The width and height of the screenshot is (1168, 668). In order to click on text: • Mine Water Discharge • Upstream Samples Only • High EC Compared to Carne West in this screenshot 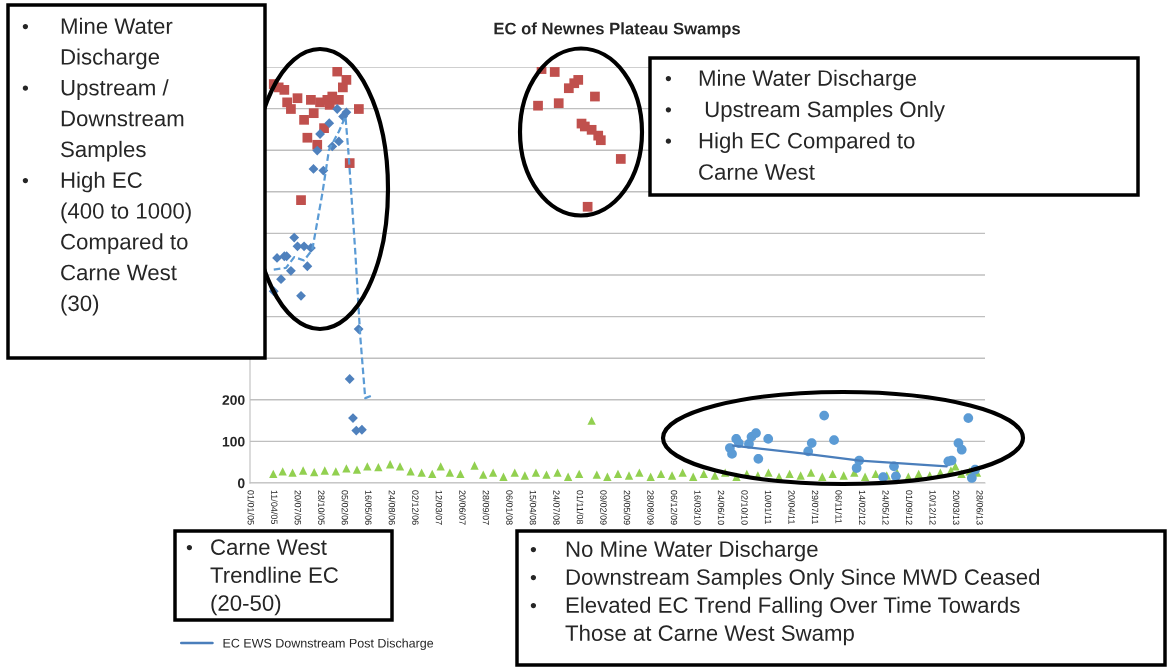, I will do `click(805, 124)`.